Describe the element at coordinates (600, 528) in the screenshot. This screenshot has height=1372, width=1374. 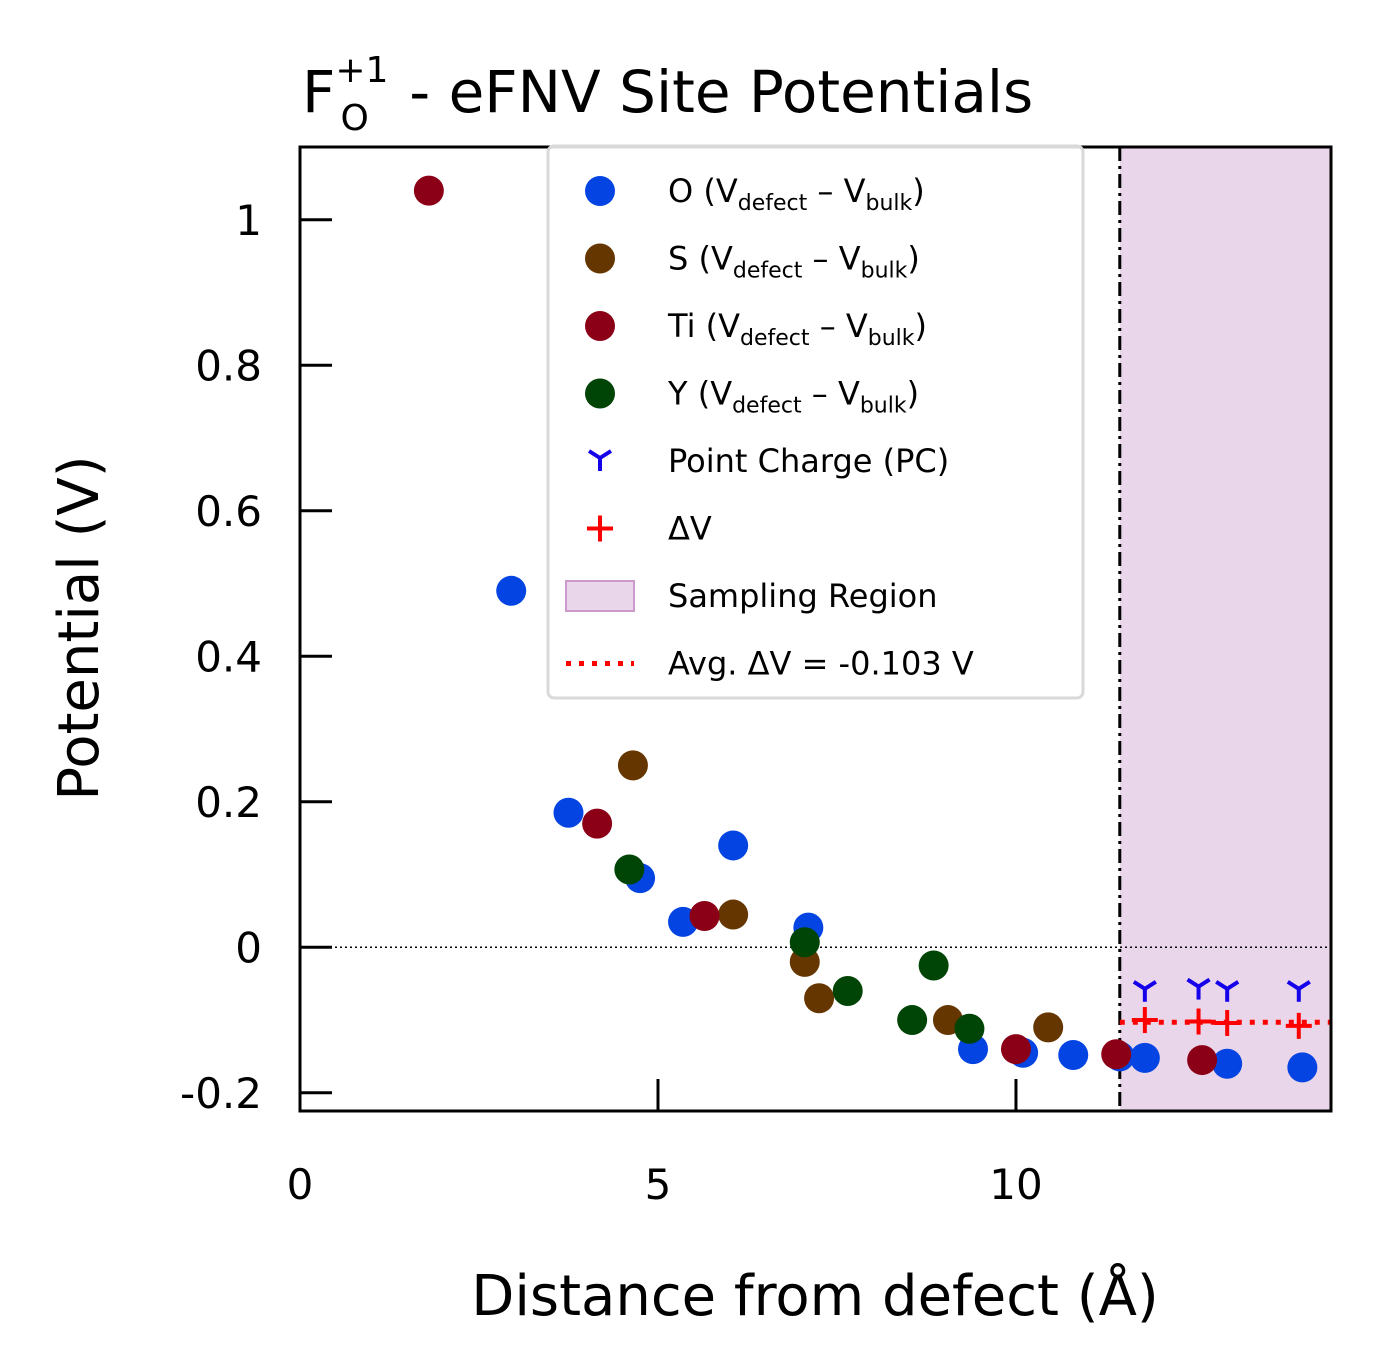
I see `legend-marker-delta-v` at that location.